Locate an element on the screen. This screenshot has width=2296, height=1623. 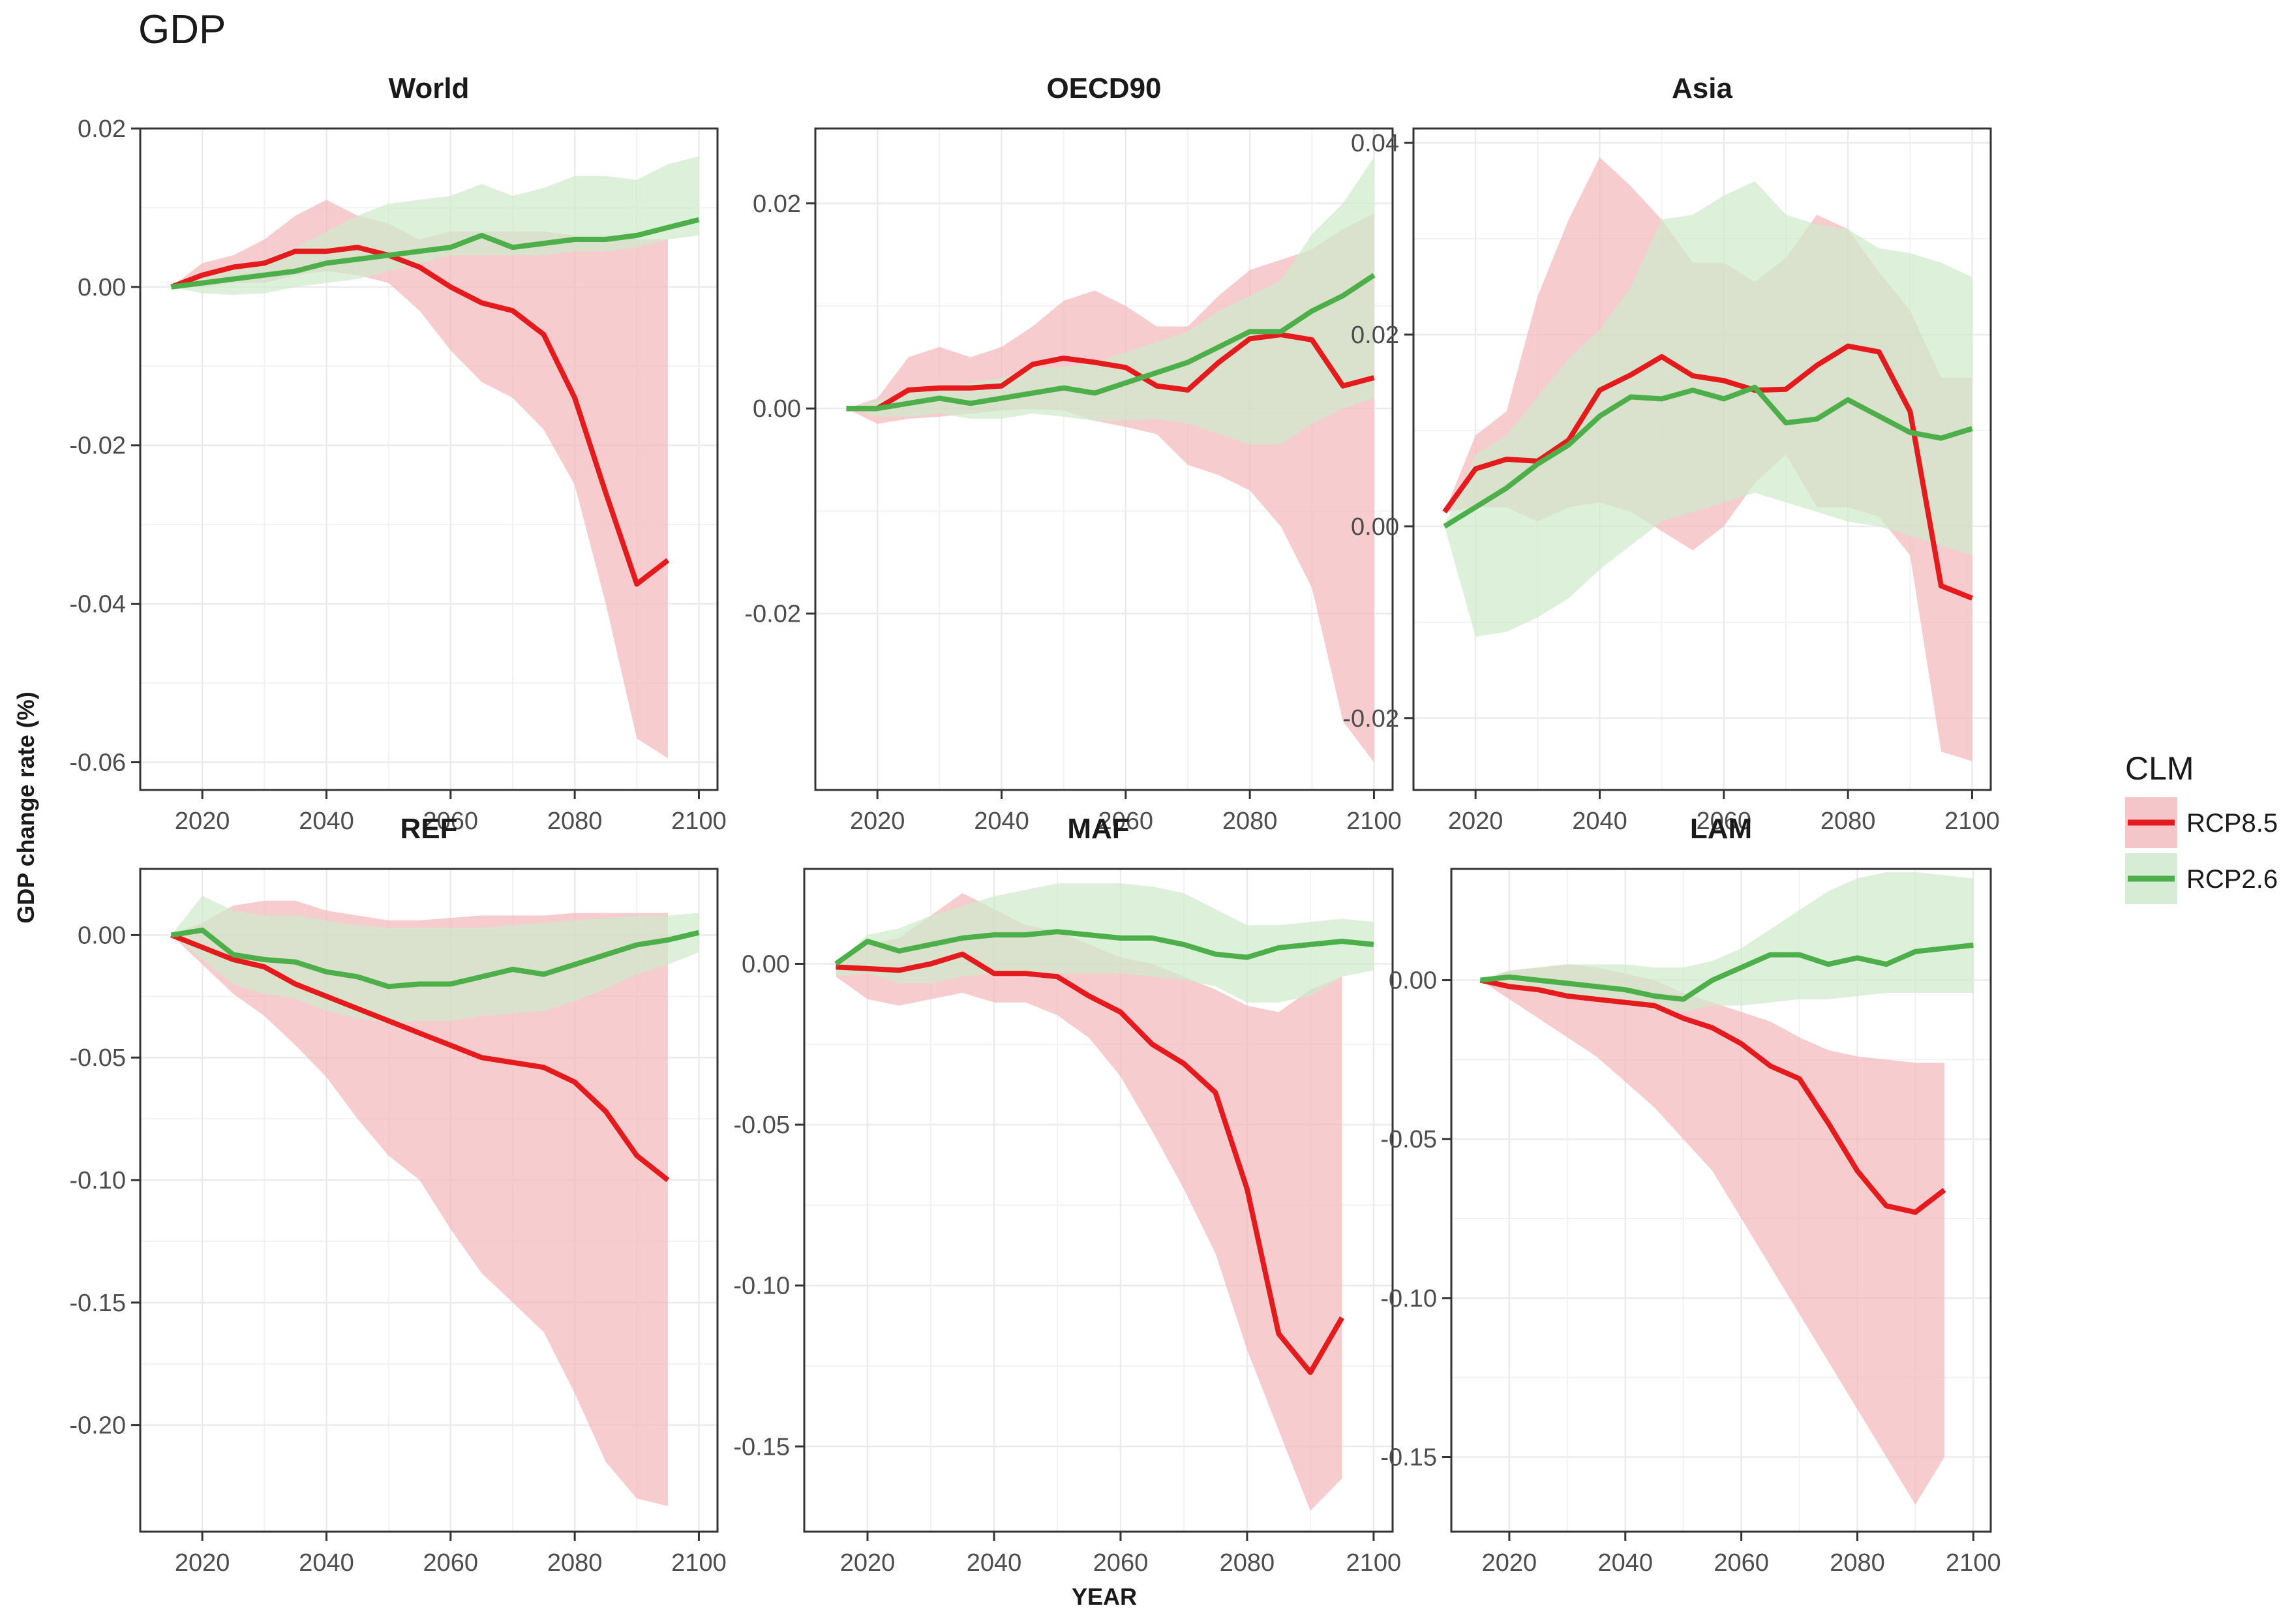
panel-title-ref: REF is located at coordinates (429, 829).